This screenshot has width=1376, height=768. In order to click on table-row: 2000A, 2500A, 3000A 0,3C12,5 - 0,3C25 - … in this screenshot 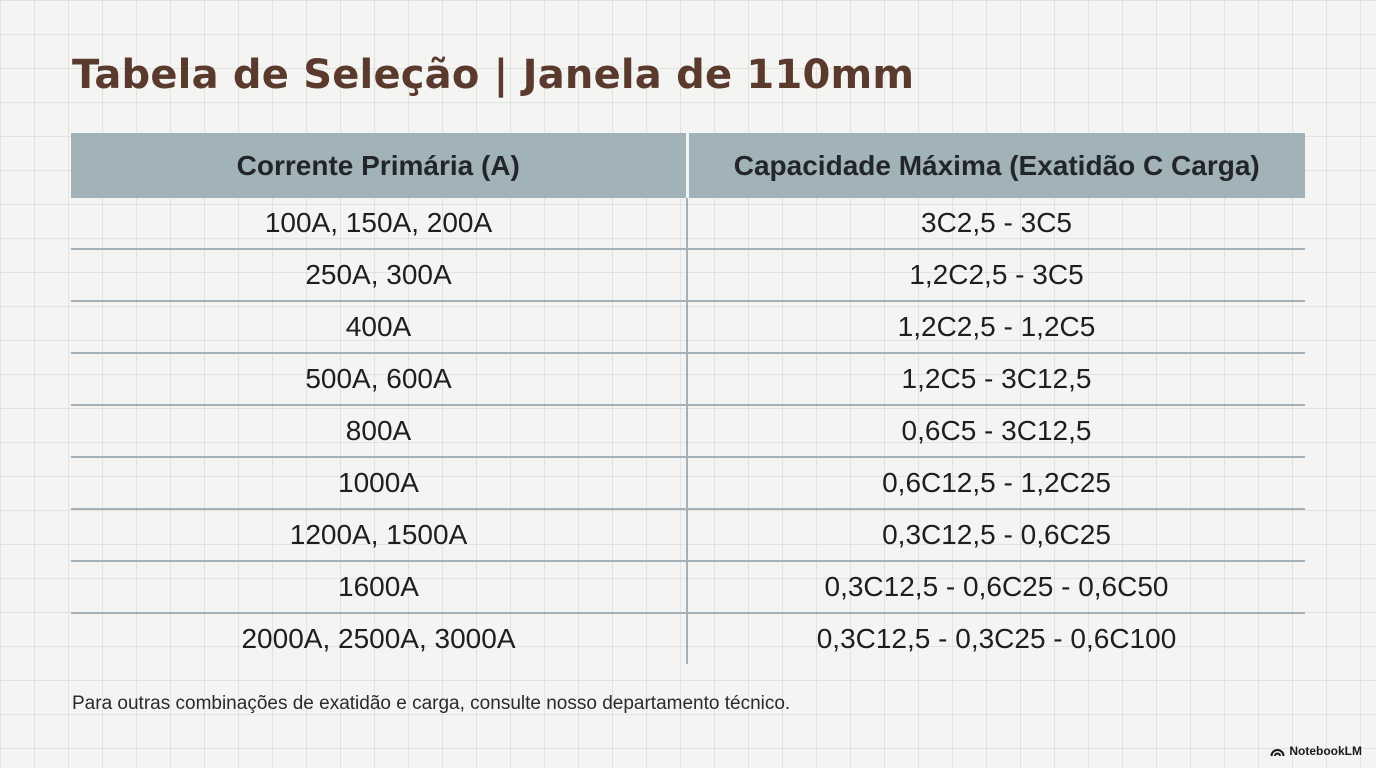, I will do `click(688, 638)`.